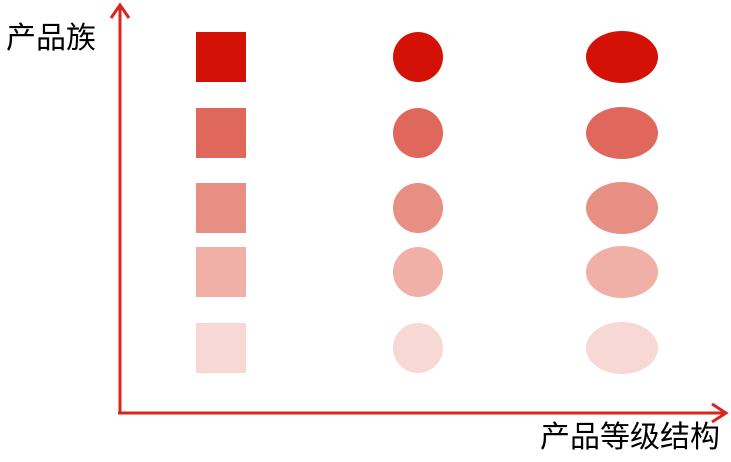 This screenshot has height=462, width=731. Describe the element at coordinates (720, 413) in the screenshot. I see `x-axis-arrowhead` at that location.